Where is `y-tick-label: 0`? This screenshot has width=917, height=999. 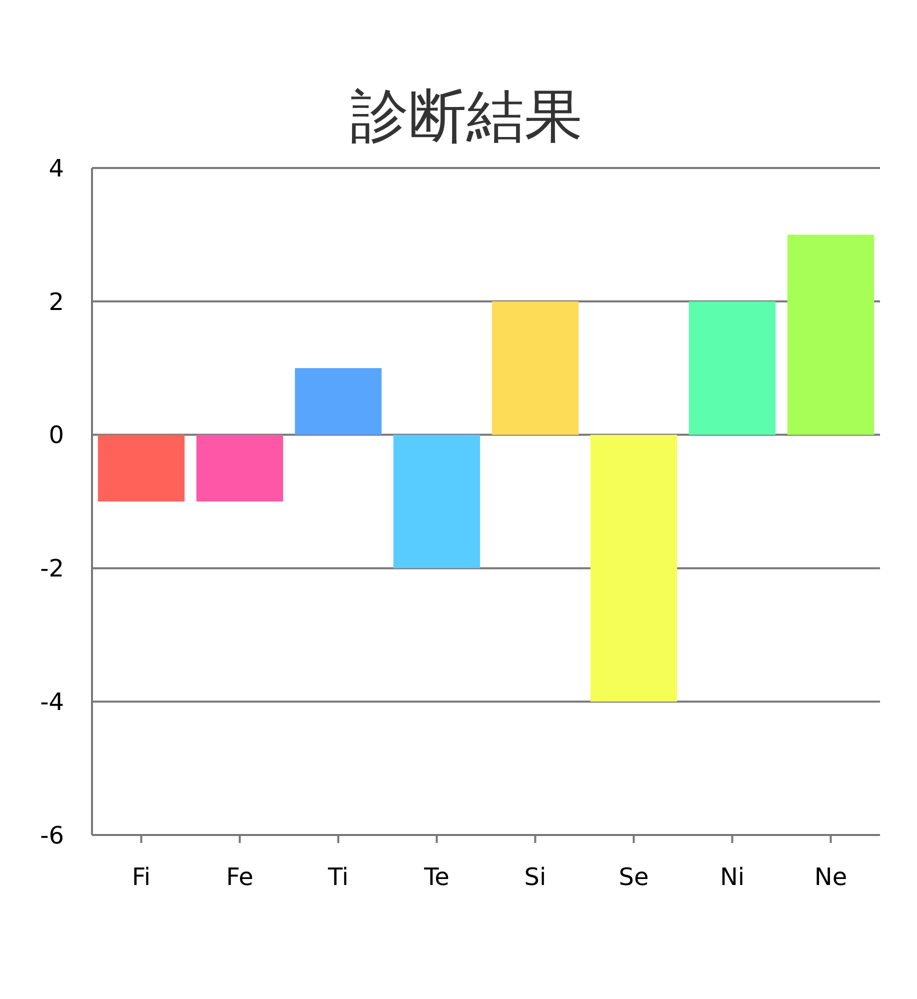 y-tick-label: 0 is located at coordinates (56, 435).